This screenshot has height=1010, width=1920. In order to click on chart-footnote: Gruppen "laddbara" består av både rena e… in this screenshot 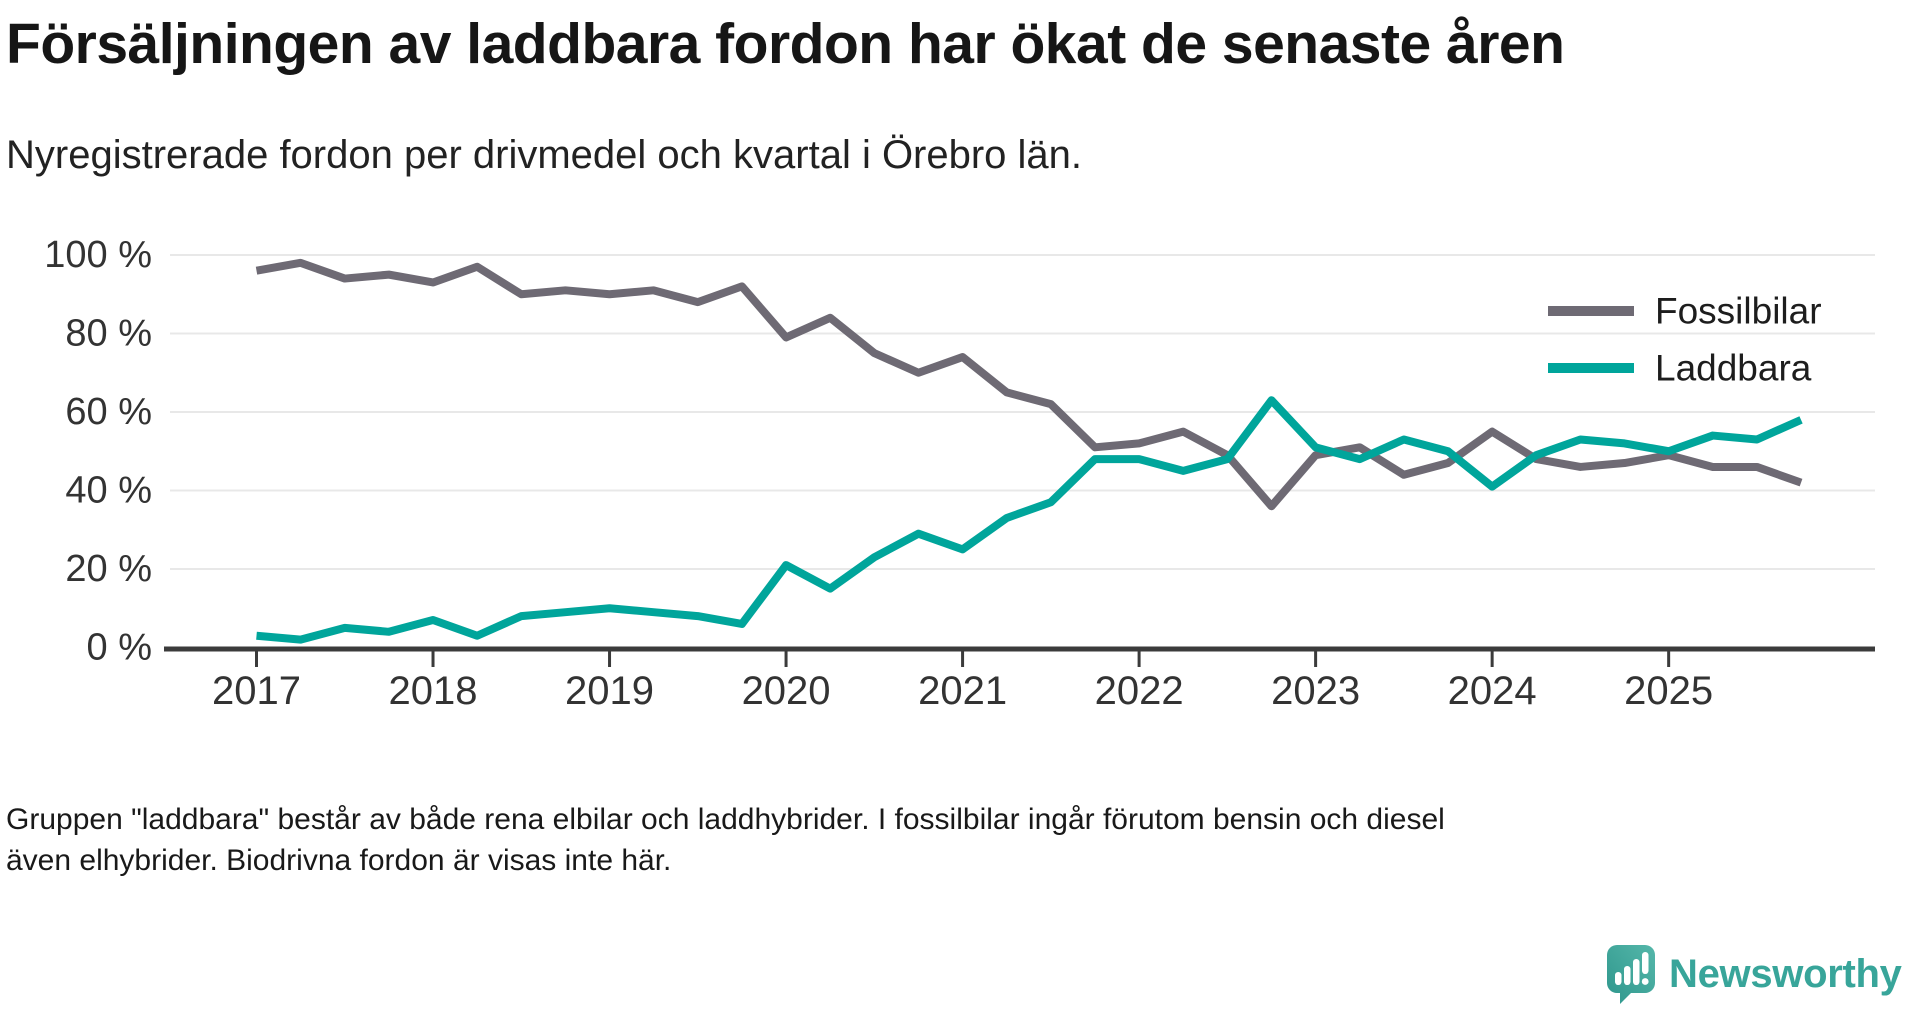, I will do `click(725, 840)`.